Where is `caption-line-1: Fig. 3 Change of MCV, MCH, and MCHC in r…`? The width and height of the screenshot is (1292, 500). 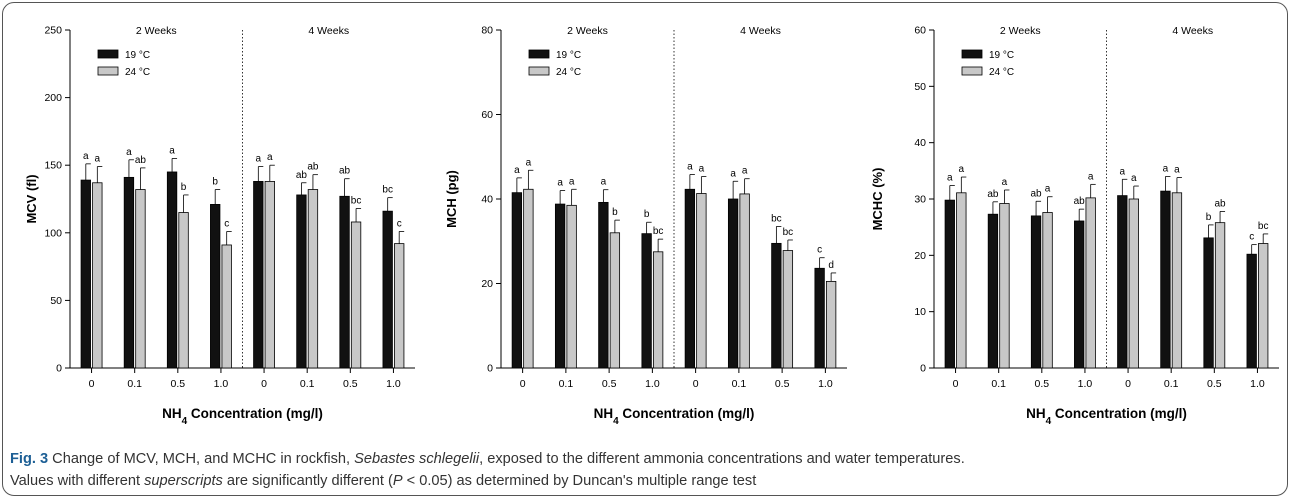
caption-line-1: Fig. 3 Change of MCV, MCH, and MCHC in r… is located at coordinates (646, 459).